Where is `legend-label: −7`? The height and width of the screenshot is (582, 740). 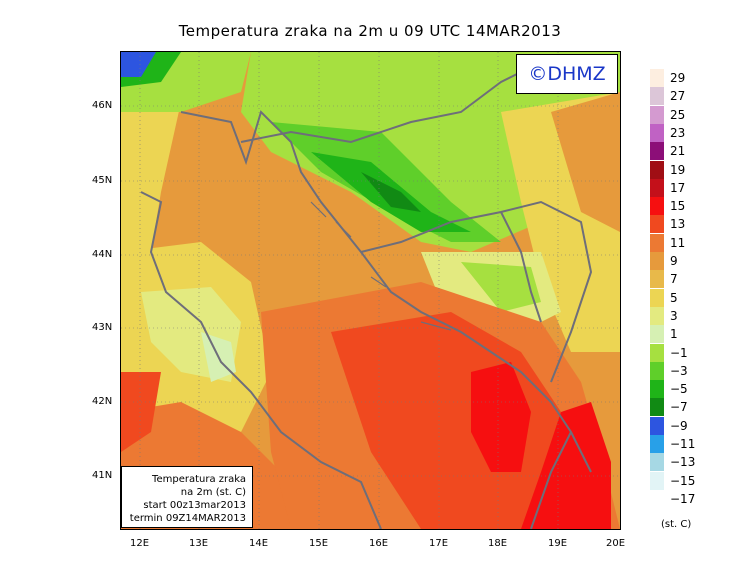
legend-label: −7 is located at coordinates (679, 407).